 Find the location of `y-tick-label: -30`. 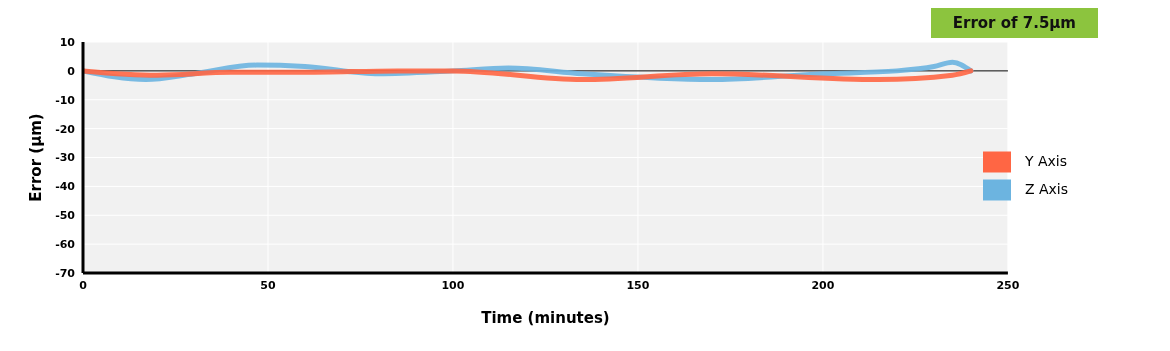

y-tick-label: -30 is located at coordinates (65, 158).